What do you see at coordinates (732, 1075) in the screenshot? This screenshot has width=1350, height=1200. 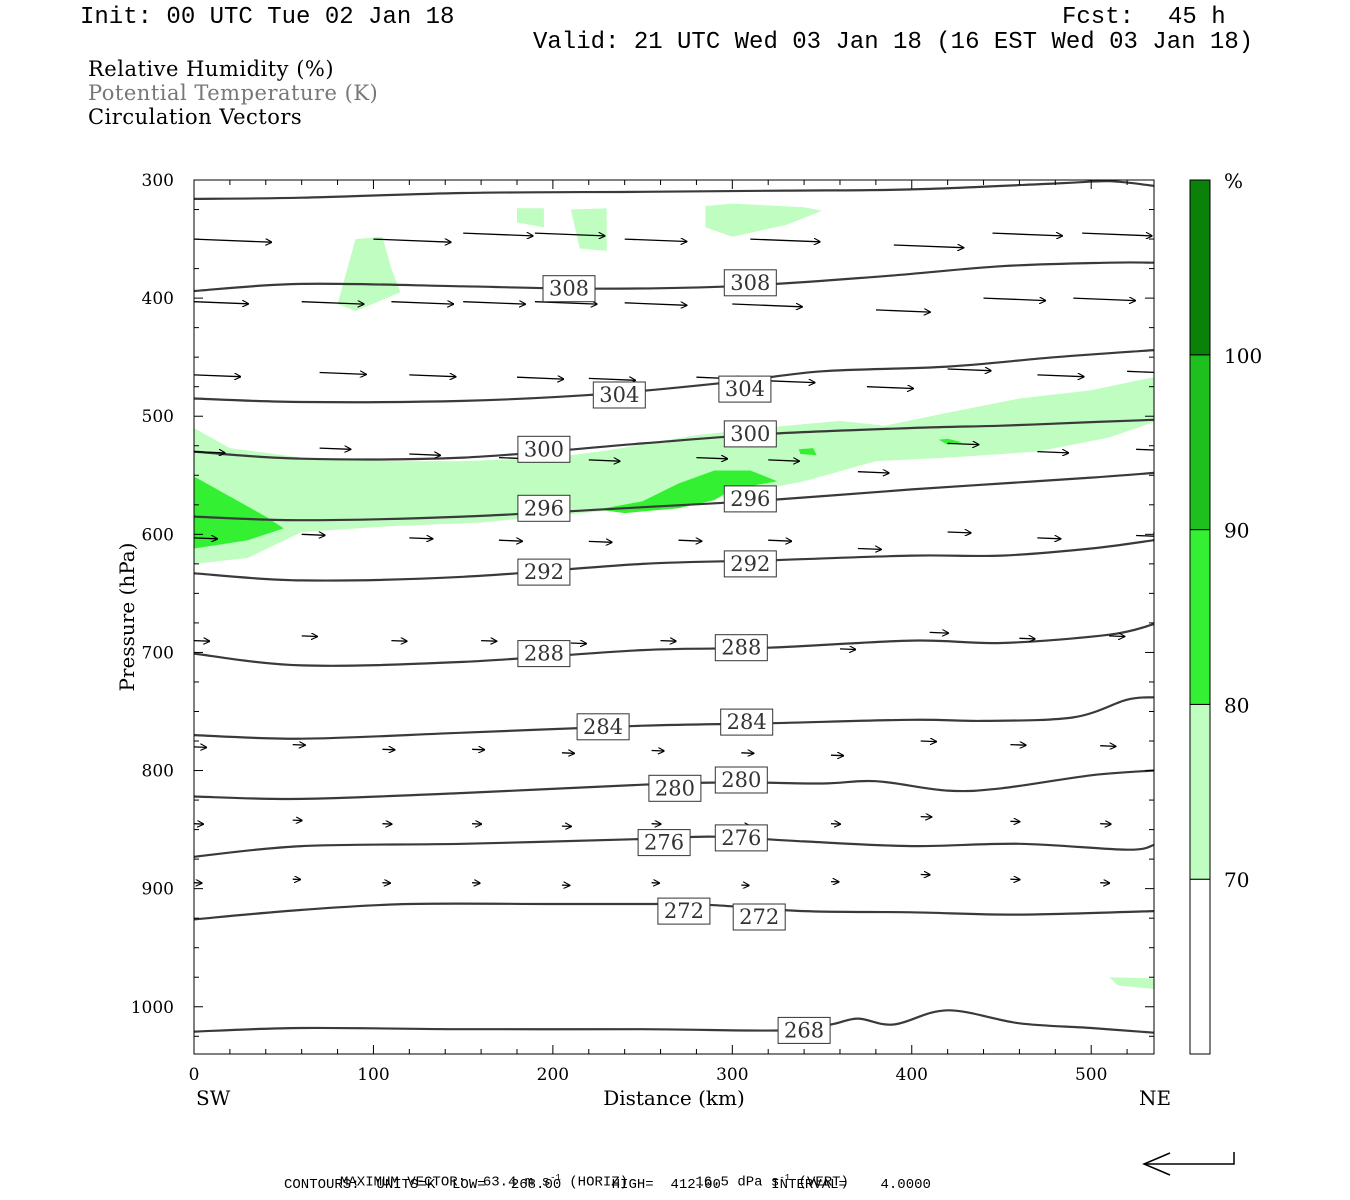 I see `x-tick-label: 300` at bounding box center [732, 1075].